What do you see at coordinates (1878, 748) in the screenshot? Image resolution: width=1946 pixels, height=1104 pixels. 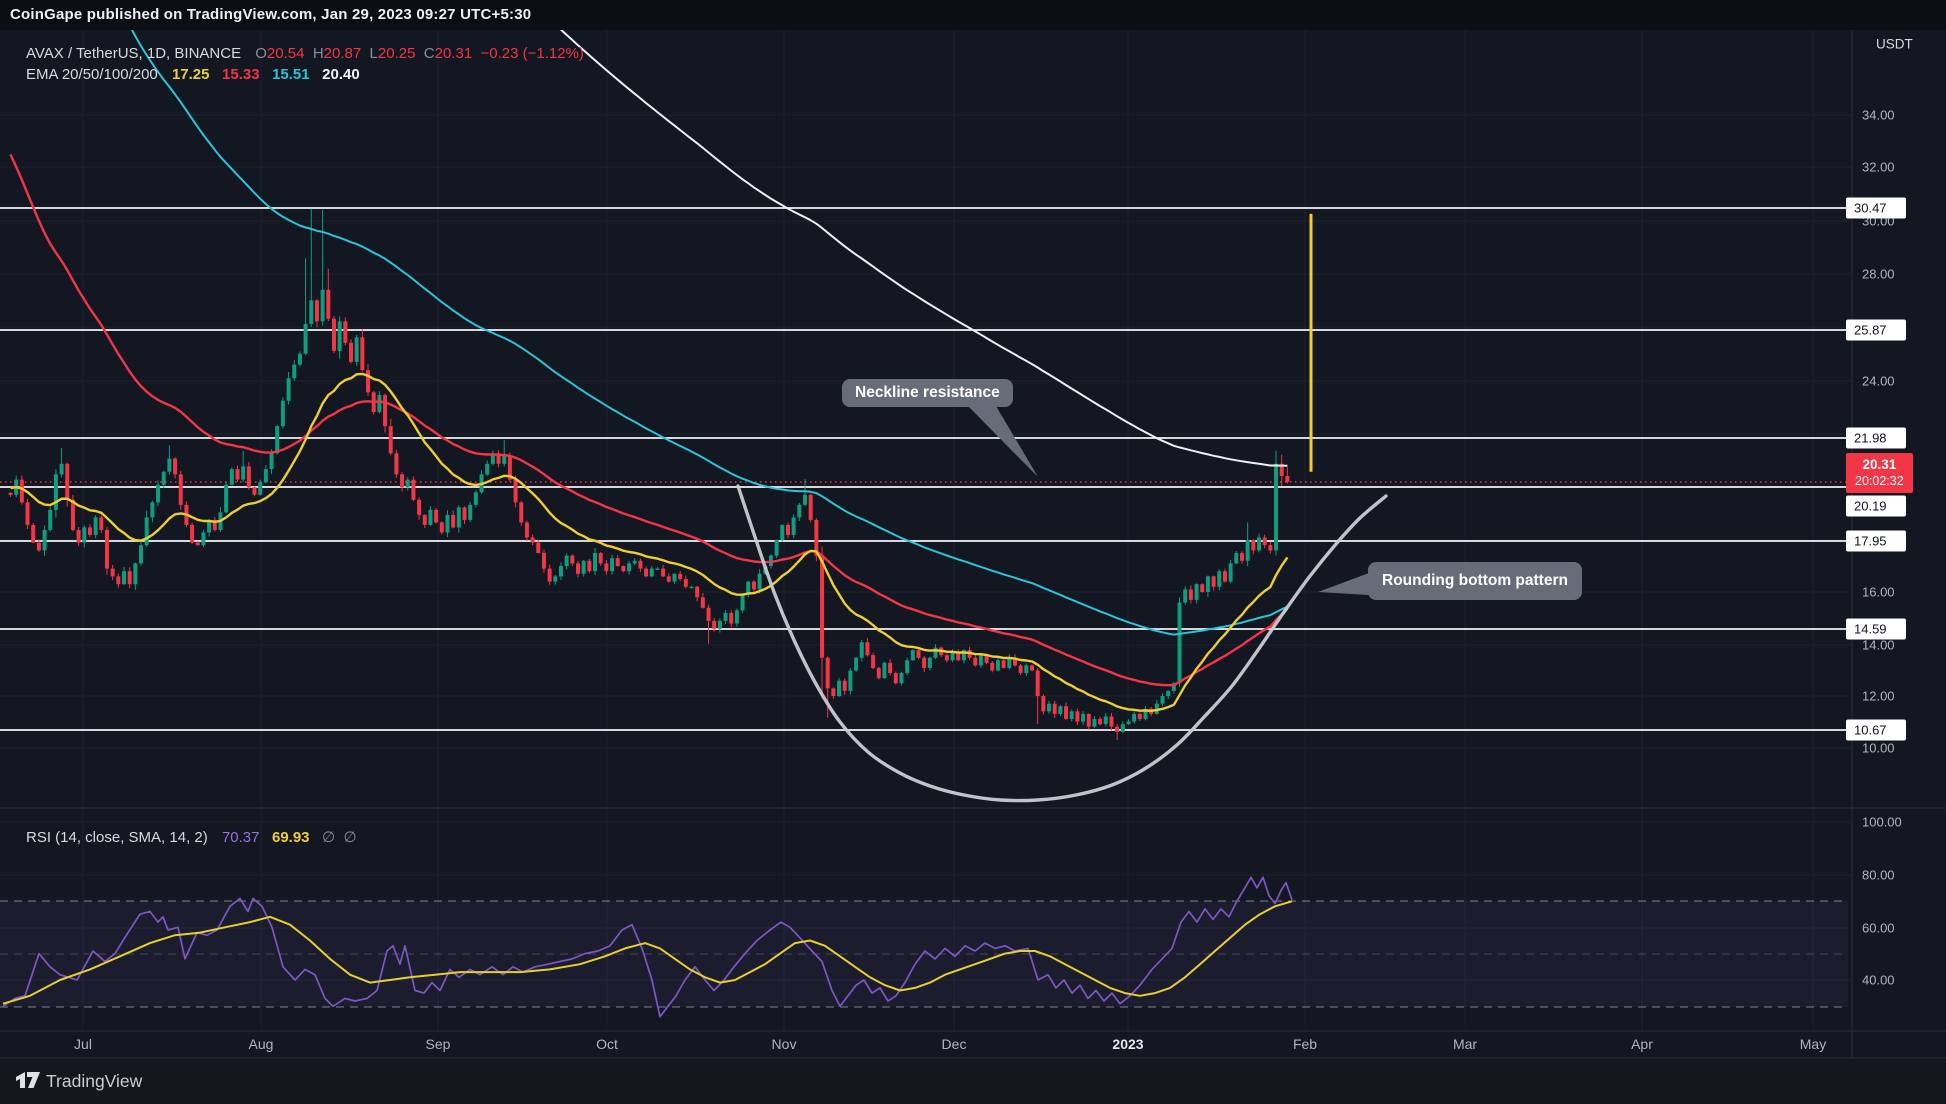 I see `price-axis-label: 10.00` at bounding box center [1878, 748].